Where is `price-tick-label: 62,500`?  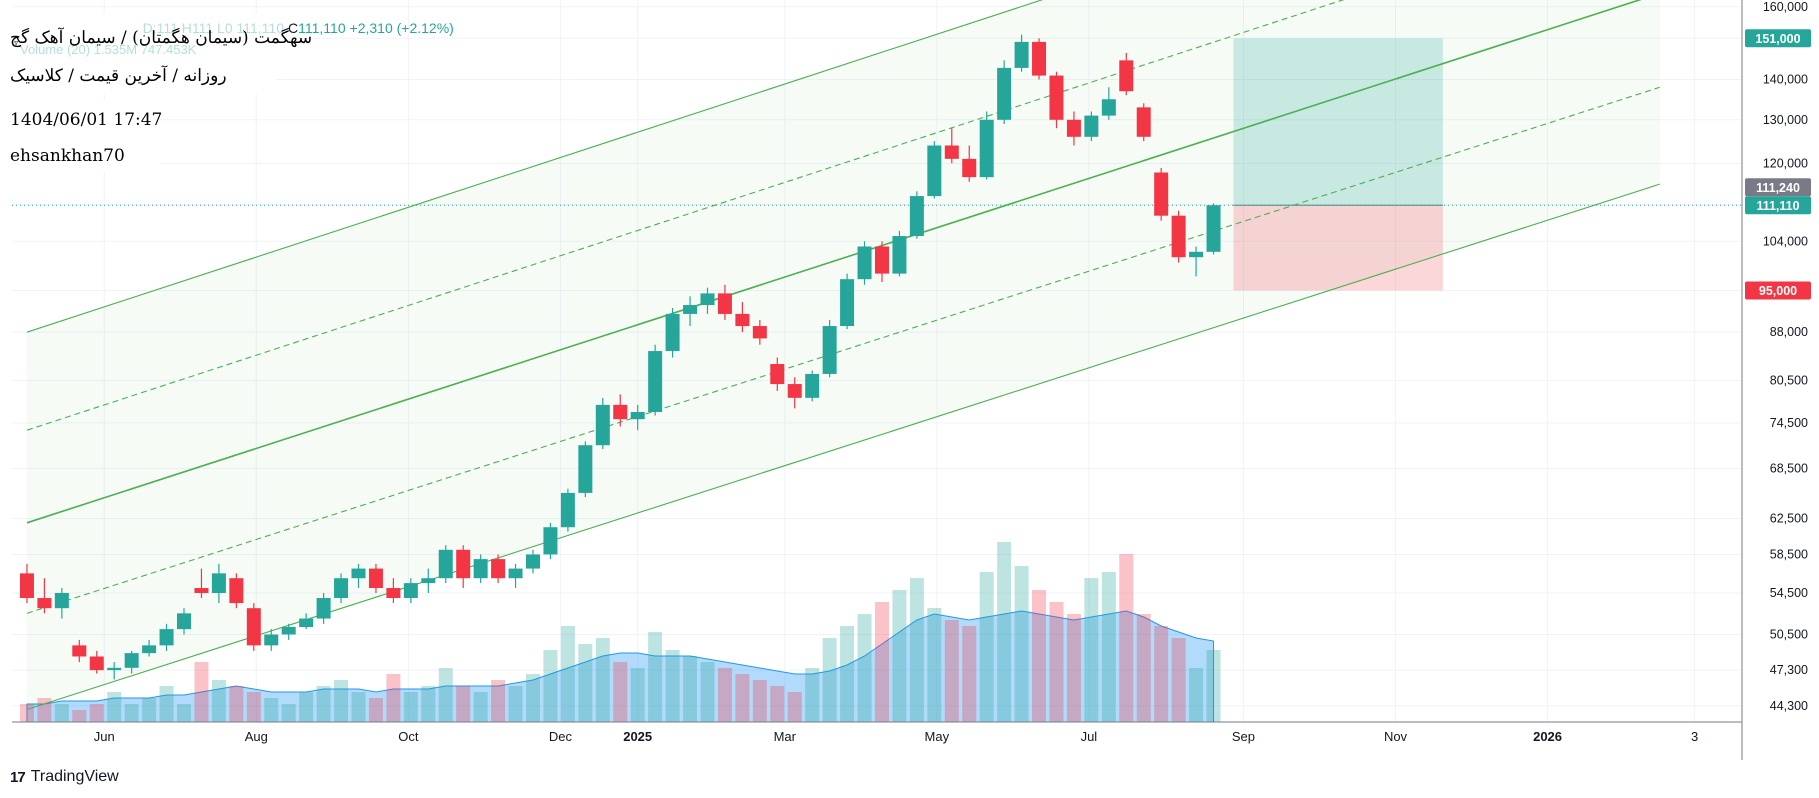
price-tick-label: 62,500 is located at coordinates (1789, 518).